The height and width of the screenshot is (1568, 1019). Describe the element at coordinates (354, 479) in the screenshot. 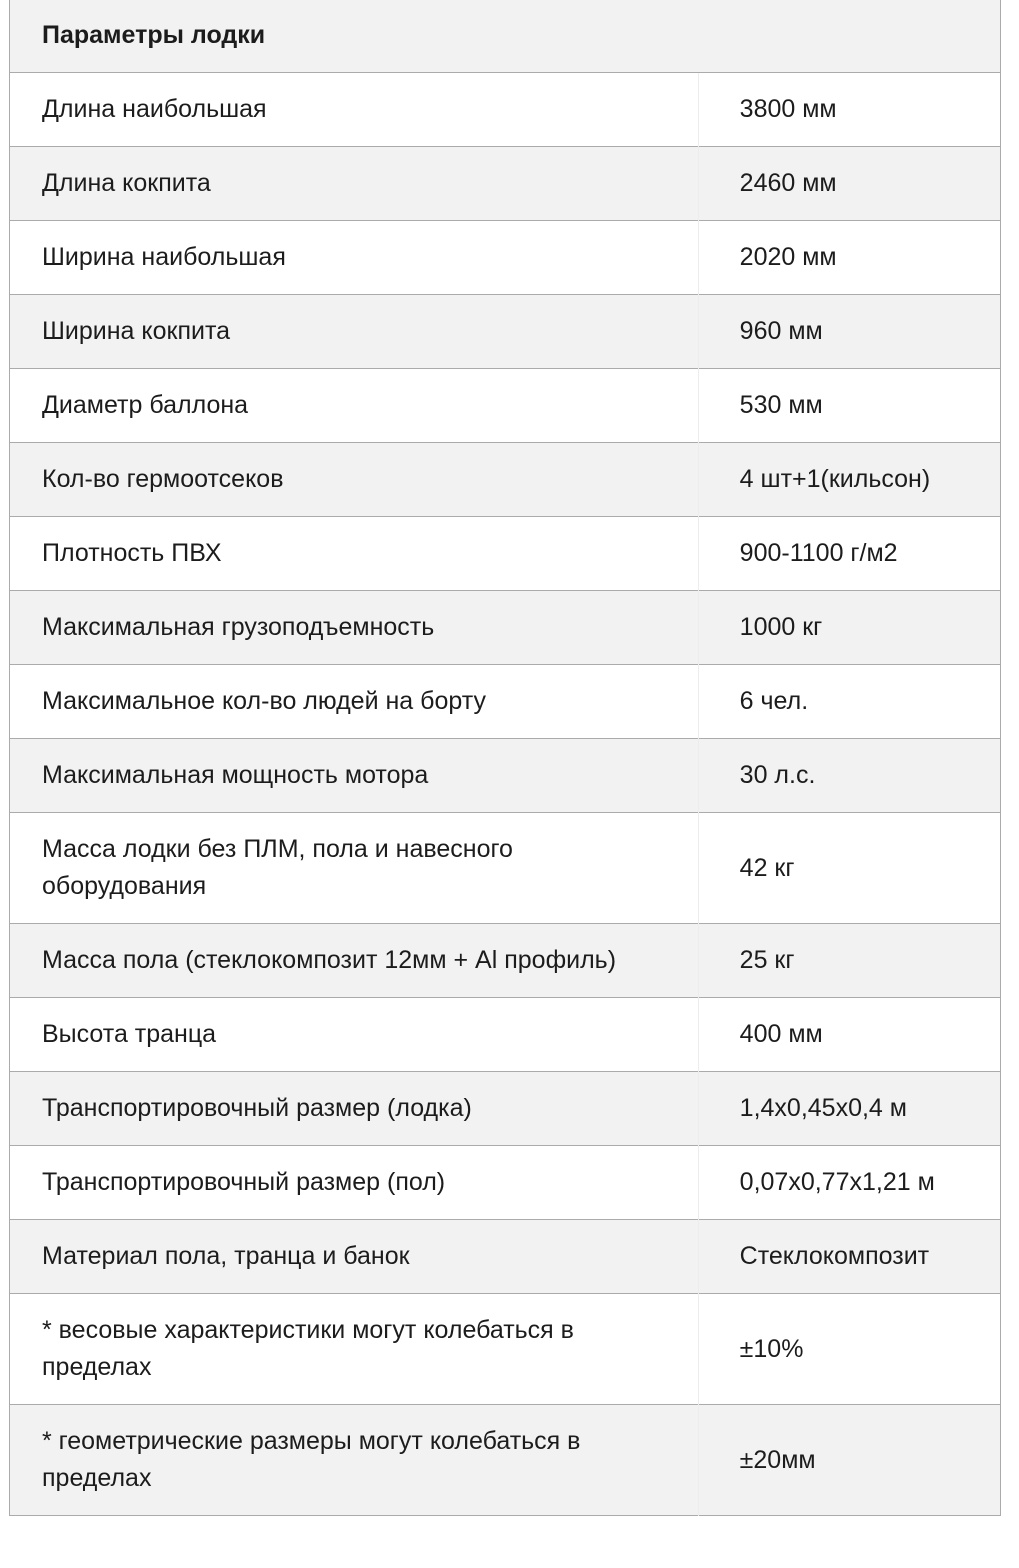

I see `param-label: Кол-во гермоотсеков` at that location.